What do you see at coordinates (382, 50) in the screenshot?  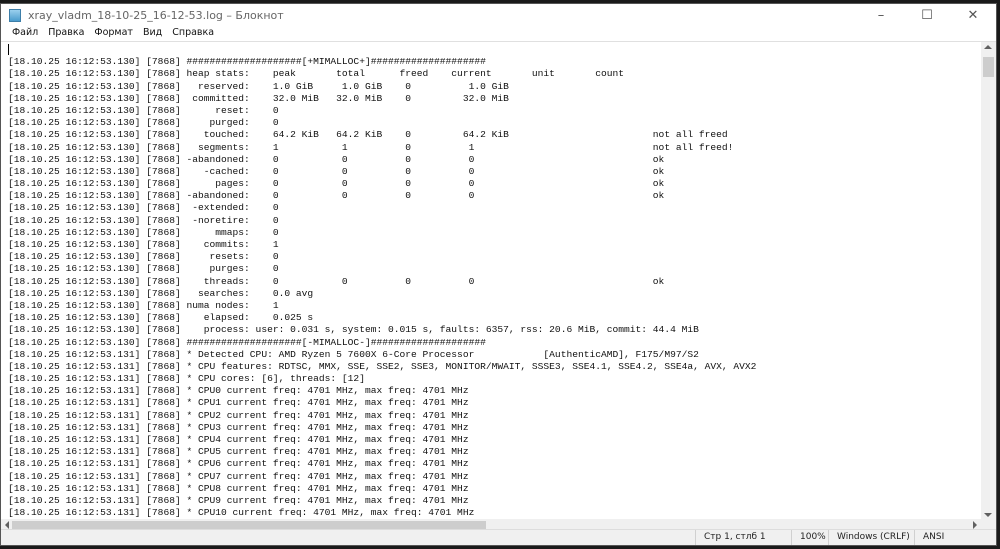 I see `log-line` at bounding box center [382, 50].